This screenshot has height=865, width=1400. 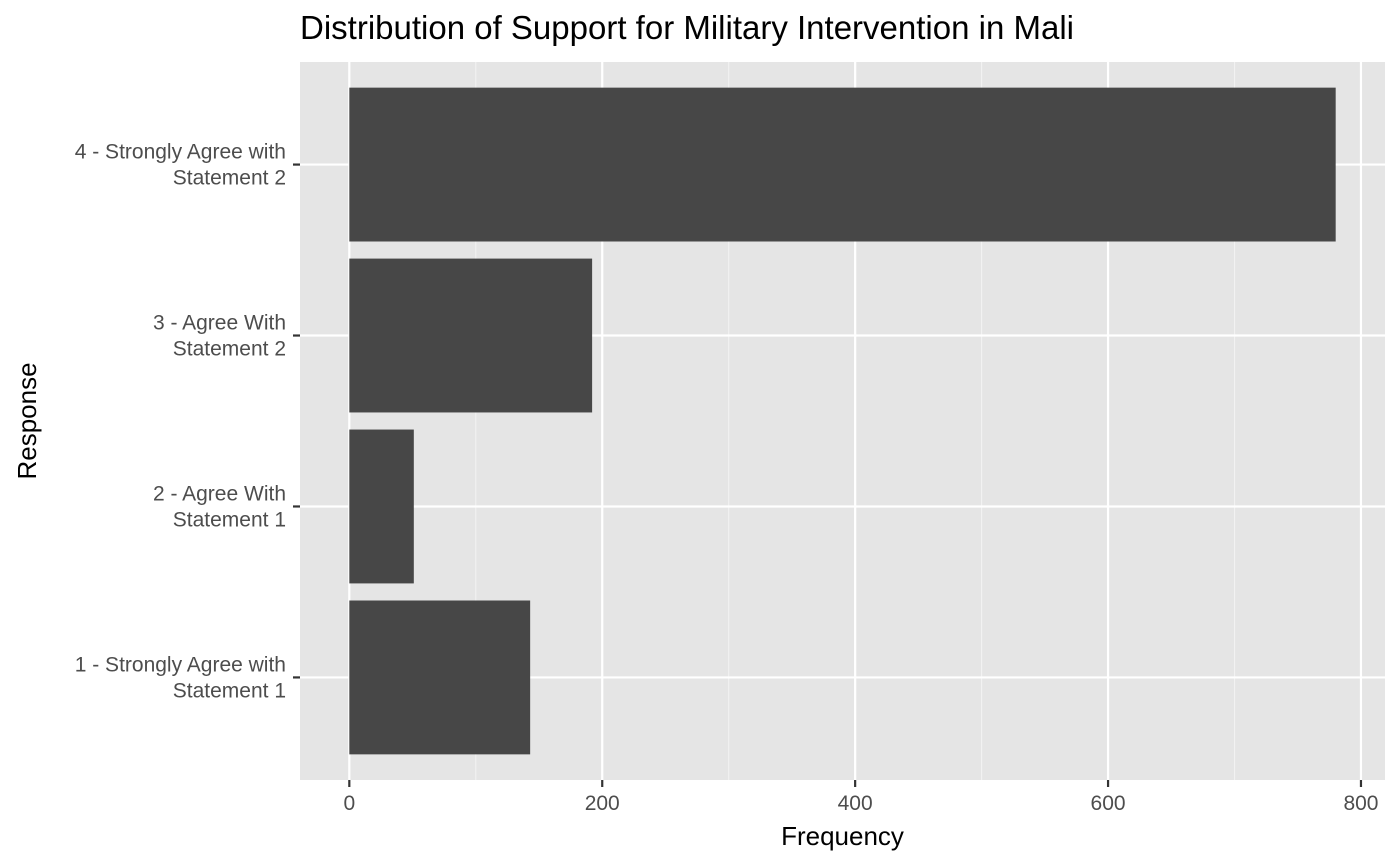 What do you see at coordinates (180, 165) in the screenshot?
I see `y-tick-label: 4 - Strongly Agree with Statement 2` at bounding box center [180, 165].